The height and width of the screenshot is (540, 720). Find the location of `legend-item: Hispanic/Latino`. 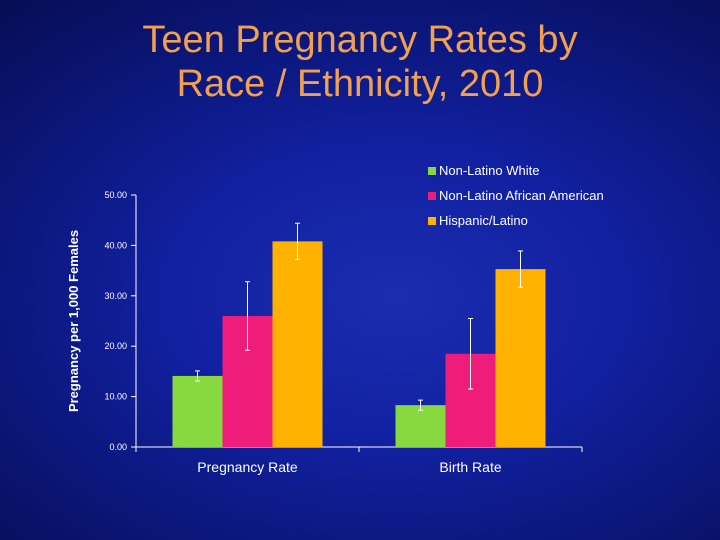

legend-item: Hispanic/Latino is located at coordinates (516, 220).